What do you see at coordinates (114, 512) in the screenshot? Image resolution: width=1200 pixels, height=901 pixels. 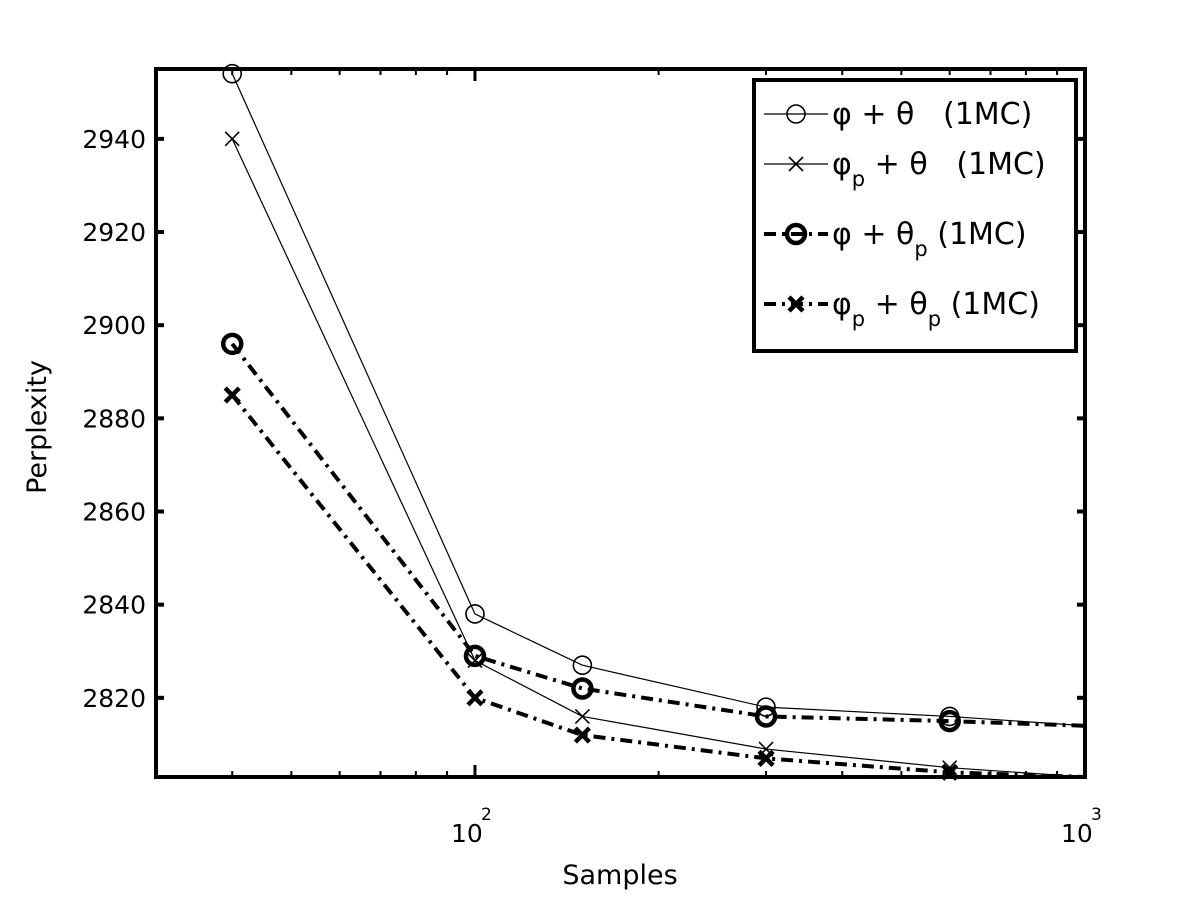 I see `y-tick-label: 2860` at bounding box center [114, 512].